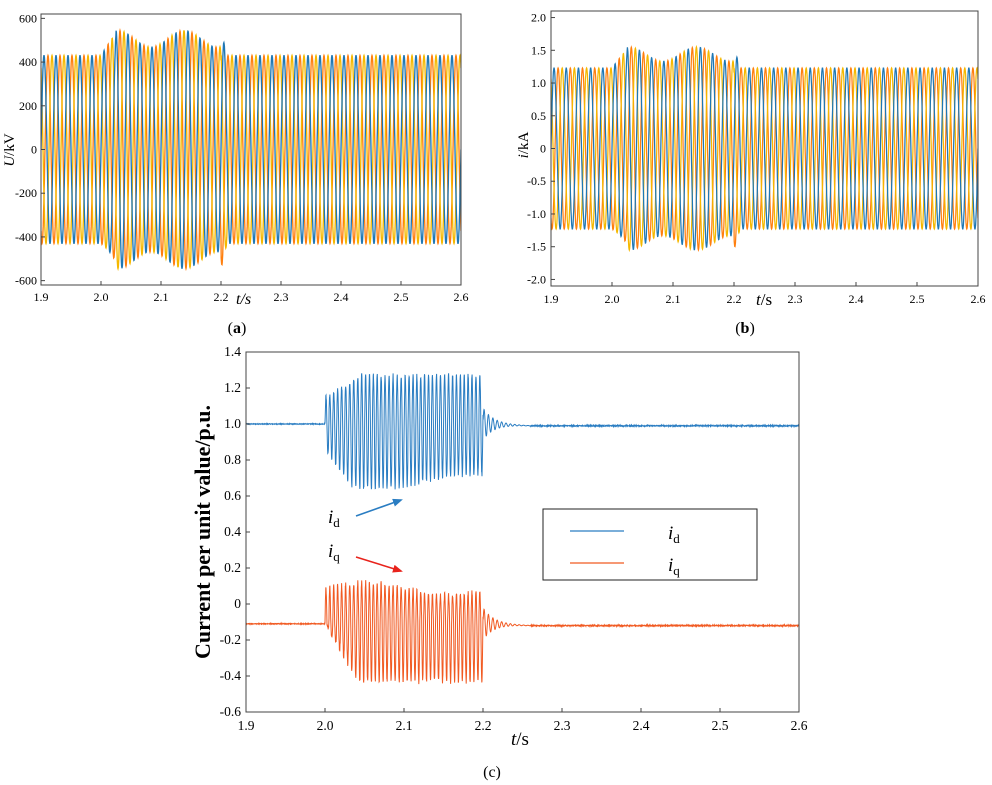  What do you see at coordinates (10, 161) in the screenshot?
I see `chart-a-ylabel-var: U` at bounding box center [10, 161].